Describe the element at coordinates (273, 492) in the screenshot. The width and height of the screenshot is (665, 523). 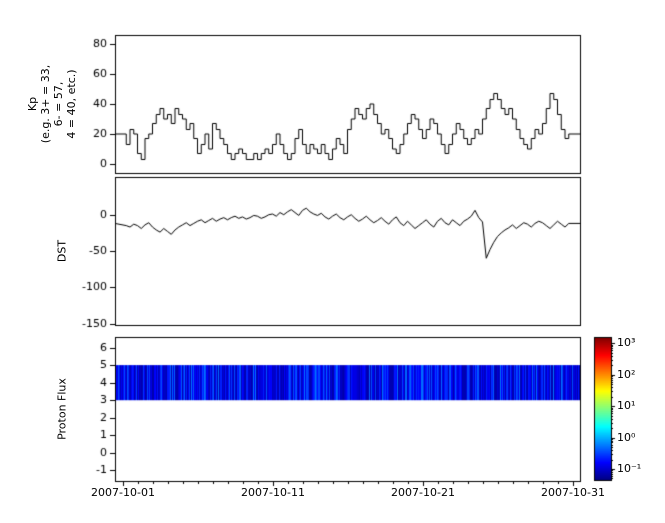
I see `x-tick-label: 2007-10-11` at that location.